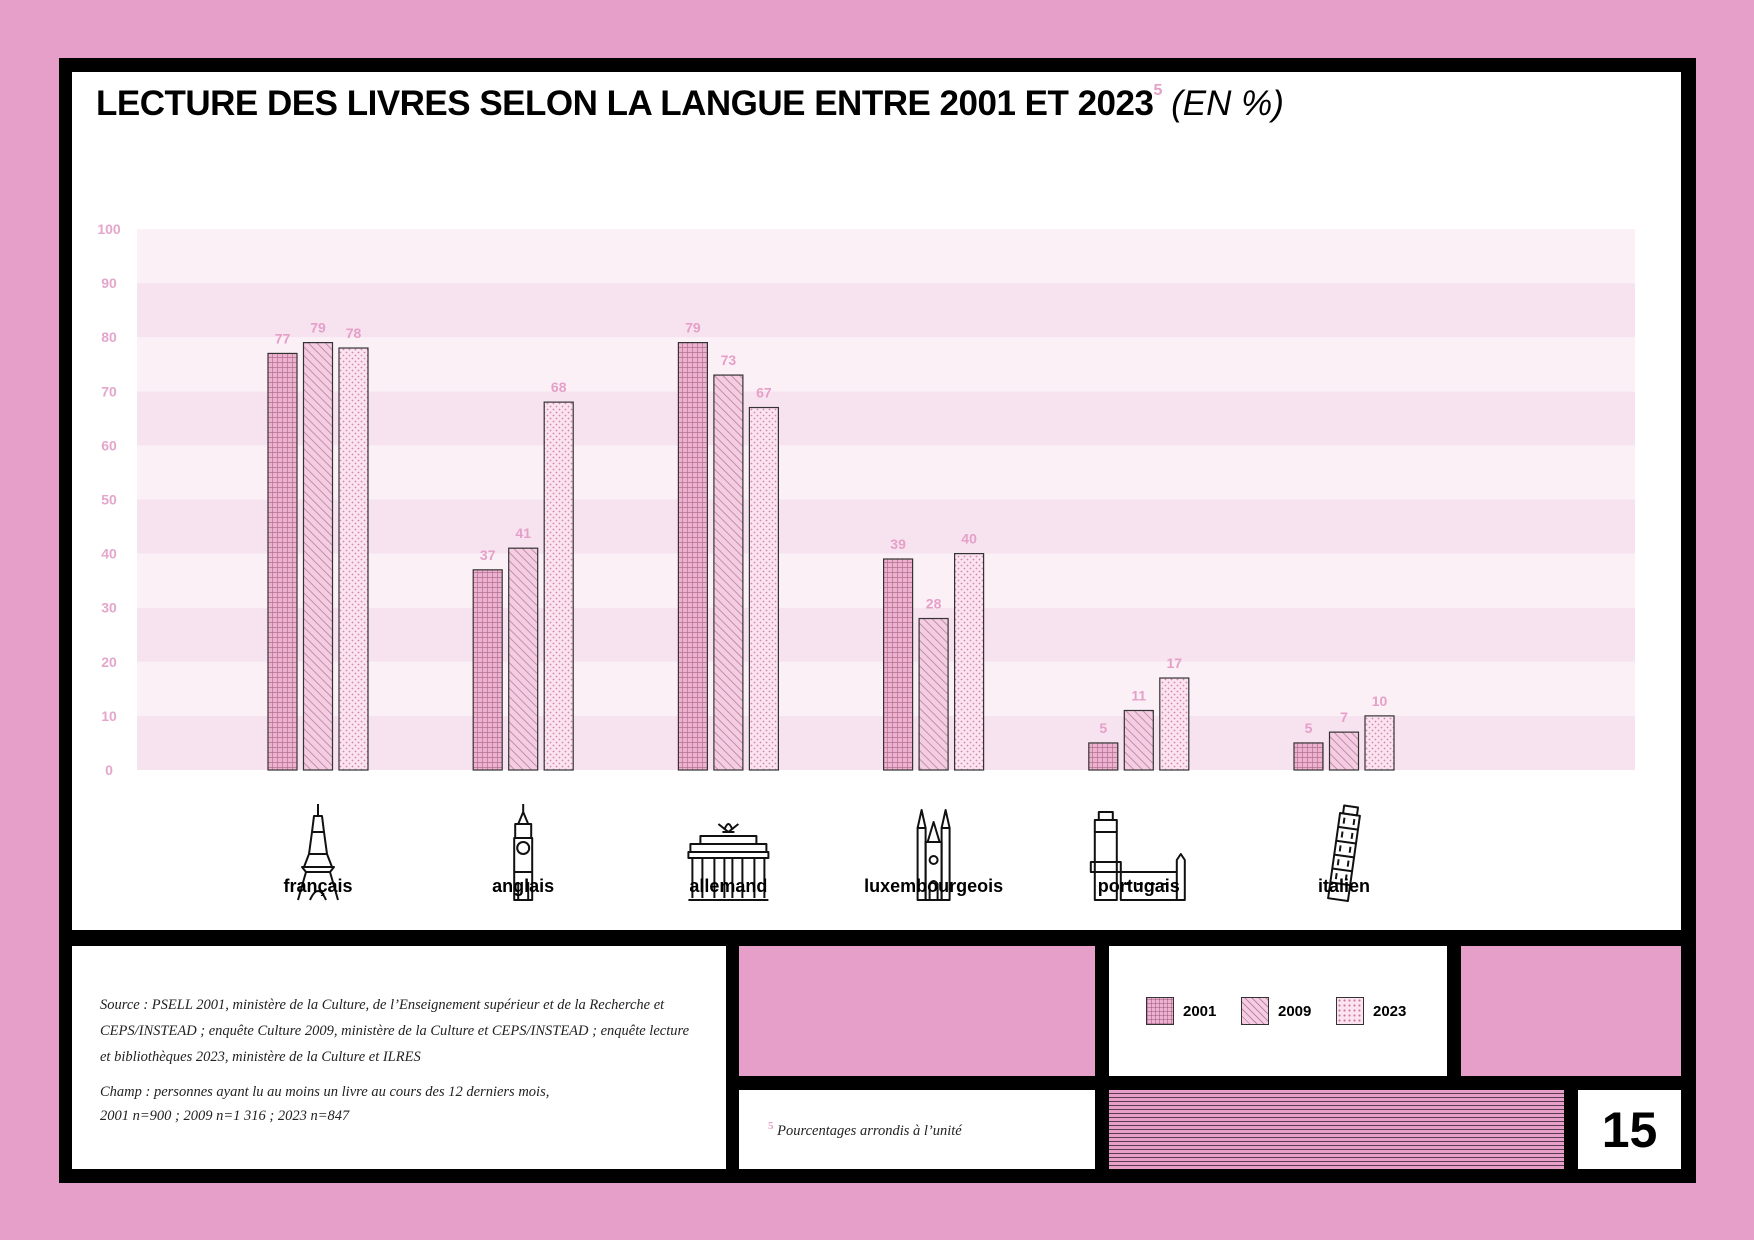 This screenshot has height=1240, width=1754. What do you see at coordinates (109, 608) in the screenshot?
I see `y-tick-label: 30` at bounding box center [109, 608].